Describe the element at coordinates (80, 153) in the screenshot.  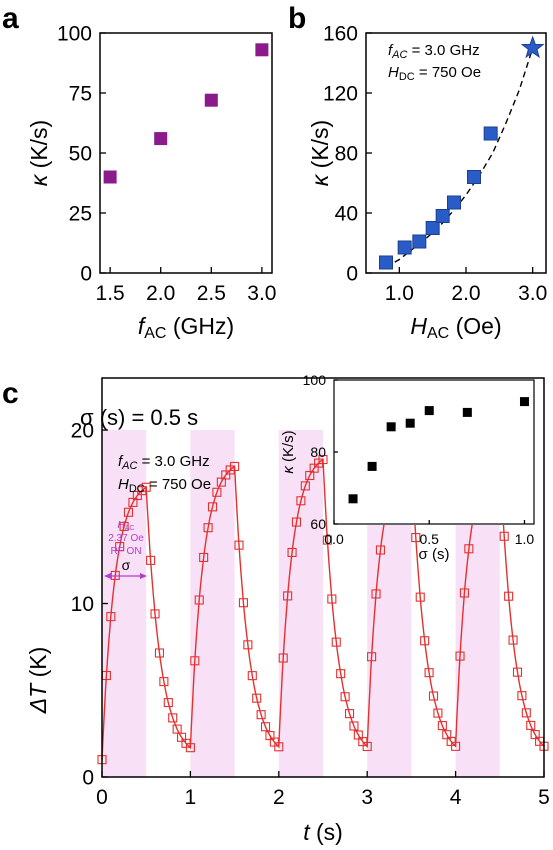
I see `chart-a-ytick-label: 50` at that location.